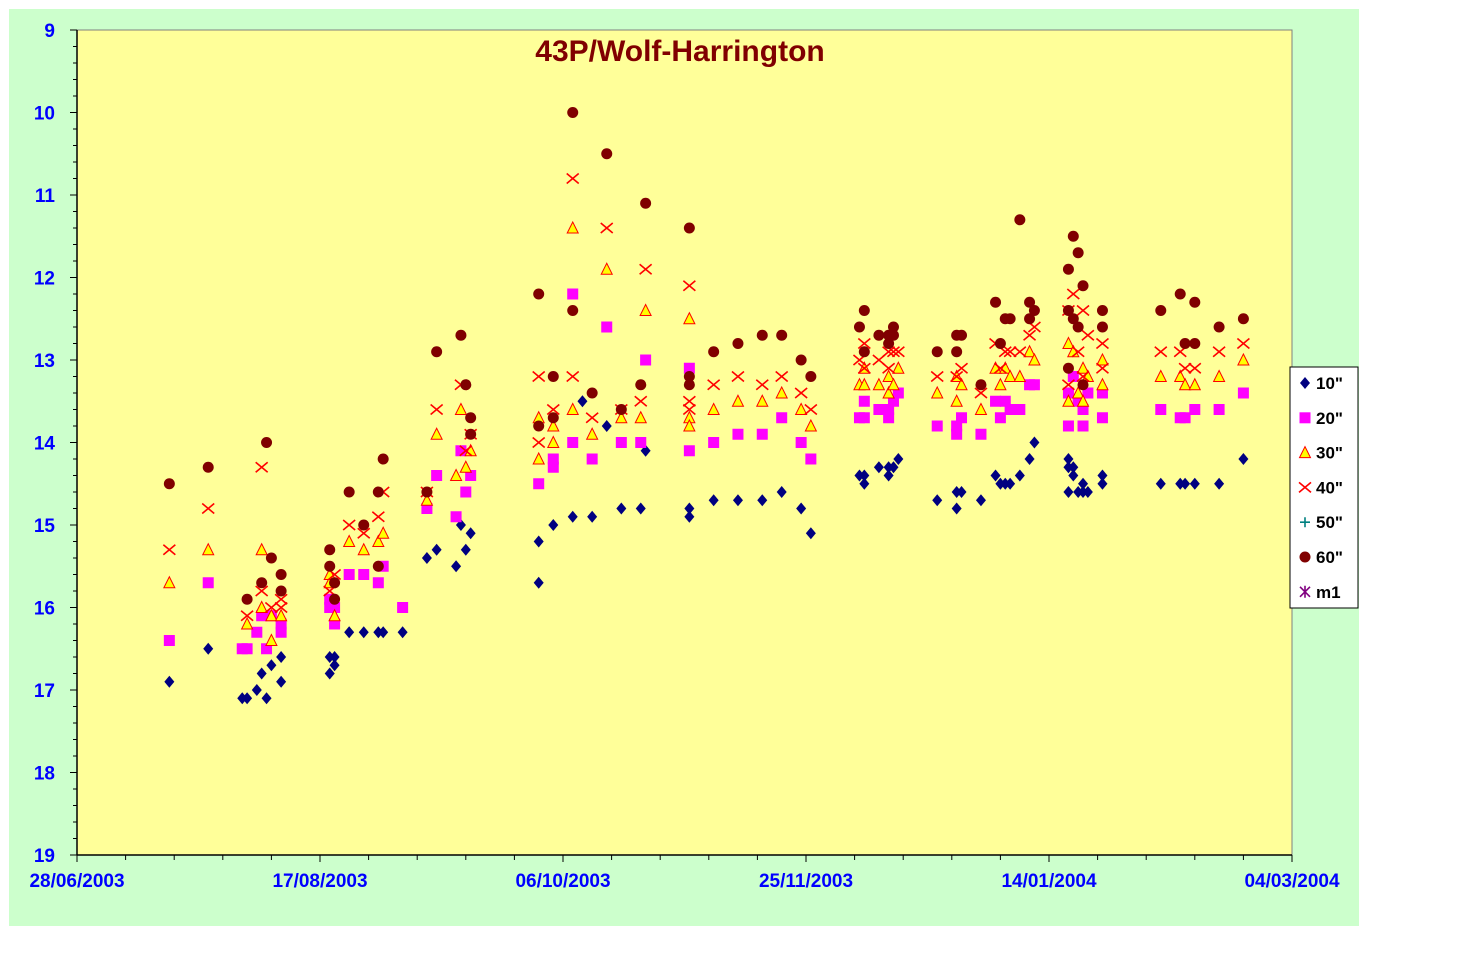 The image size is (1480, 973). What do you see at coordinates (44, 691) in the screenshot?
I see `y-tick-label: 17` at bounding box center [44, 691].